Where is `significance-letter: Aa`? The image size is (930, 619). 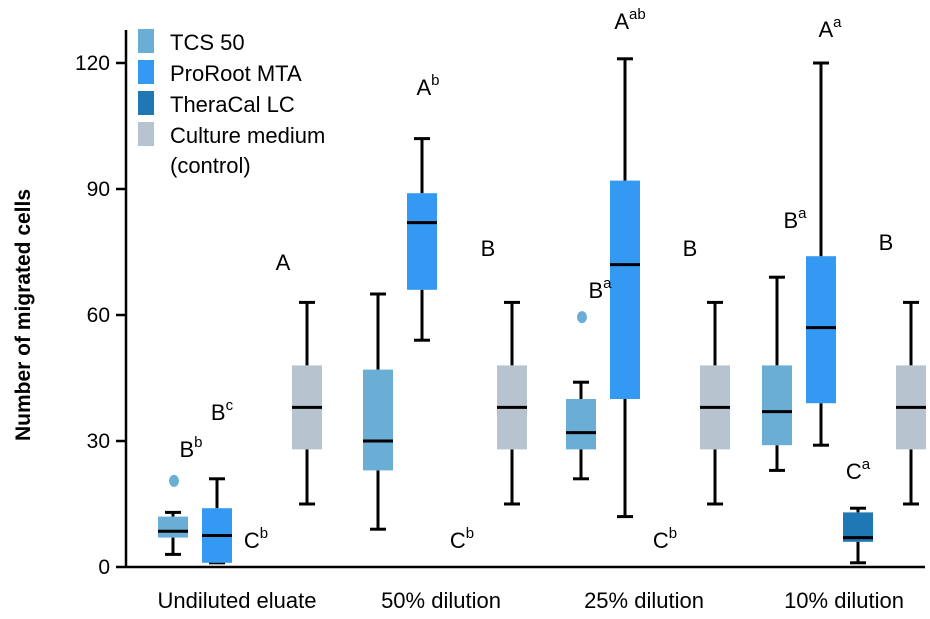 significance-letter: Aa is located at coordinates (830, 28).